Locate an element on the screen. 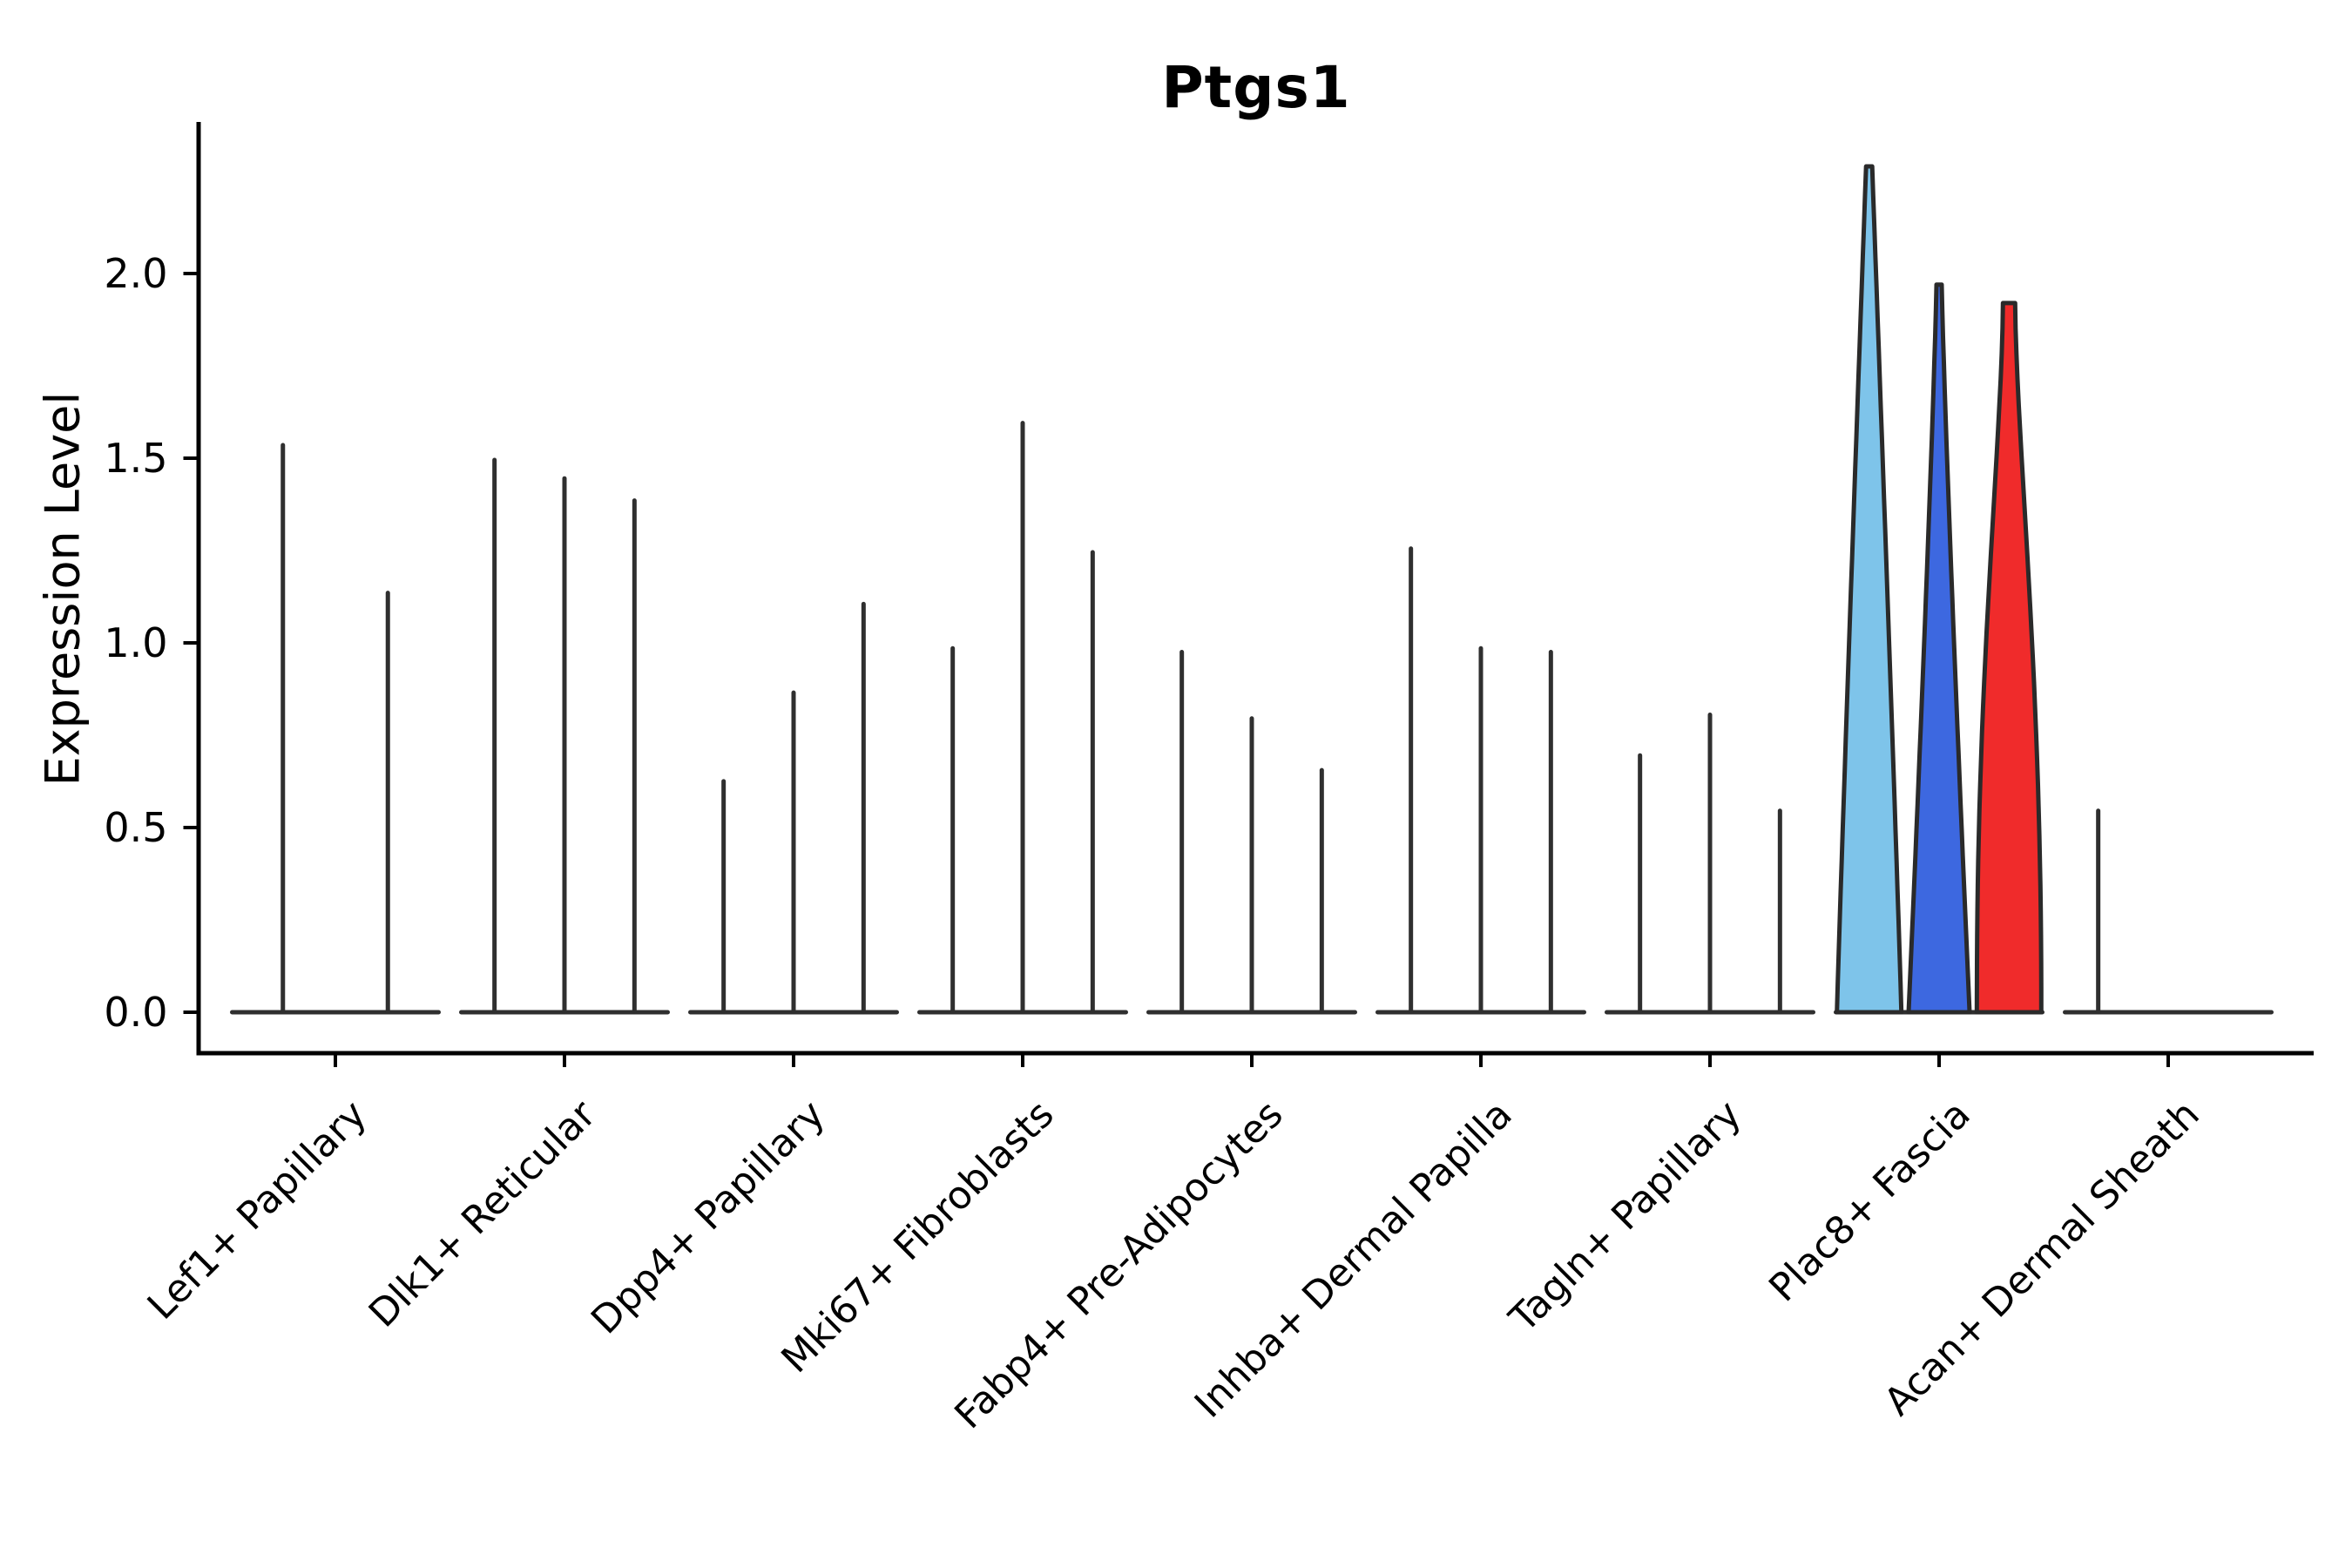  violin-group-8: Plac8+ Fascia is located at coordinates (1903, 737).